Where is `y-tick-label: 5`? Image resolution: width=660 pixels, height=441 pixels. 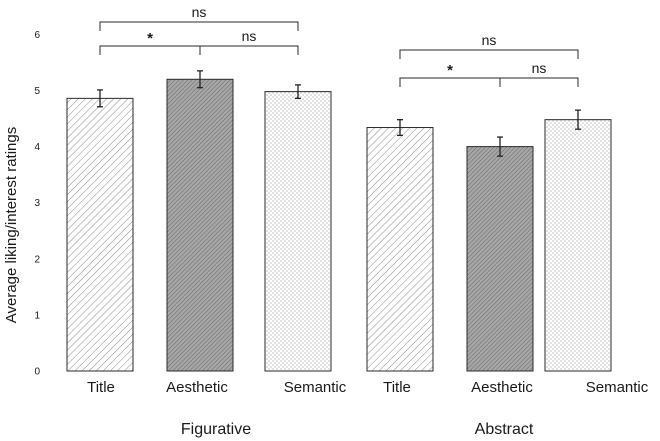
y-tick-label: 5 is located at coordinates (37, 91).